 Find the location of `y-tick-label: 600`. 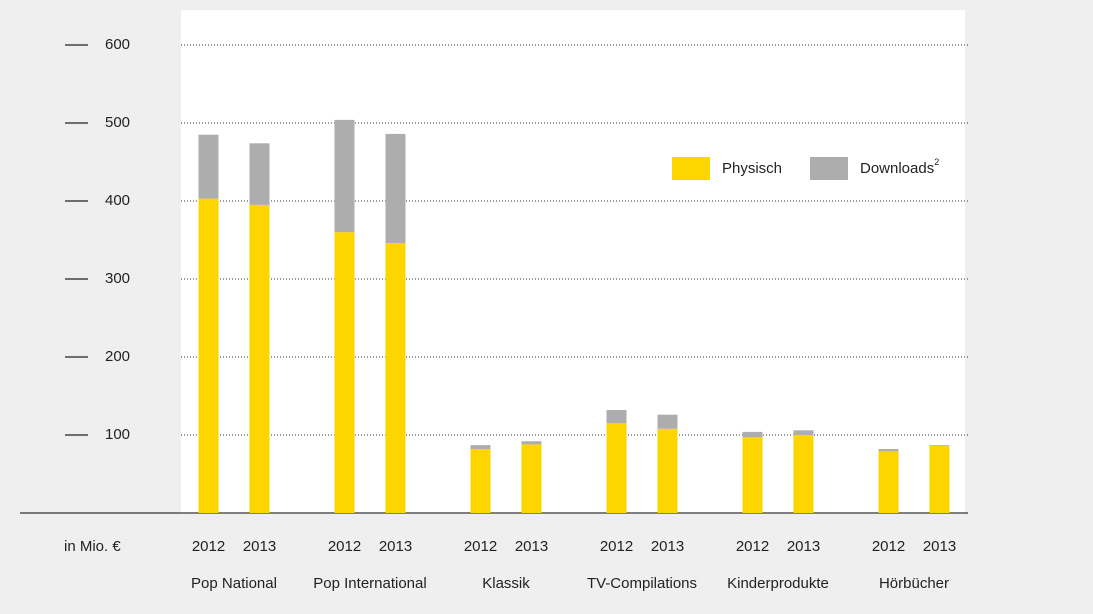

y-tick-label: 600 is located at coordinates (117, 44).